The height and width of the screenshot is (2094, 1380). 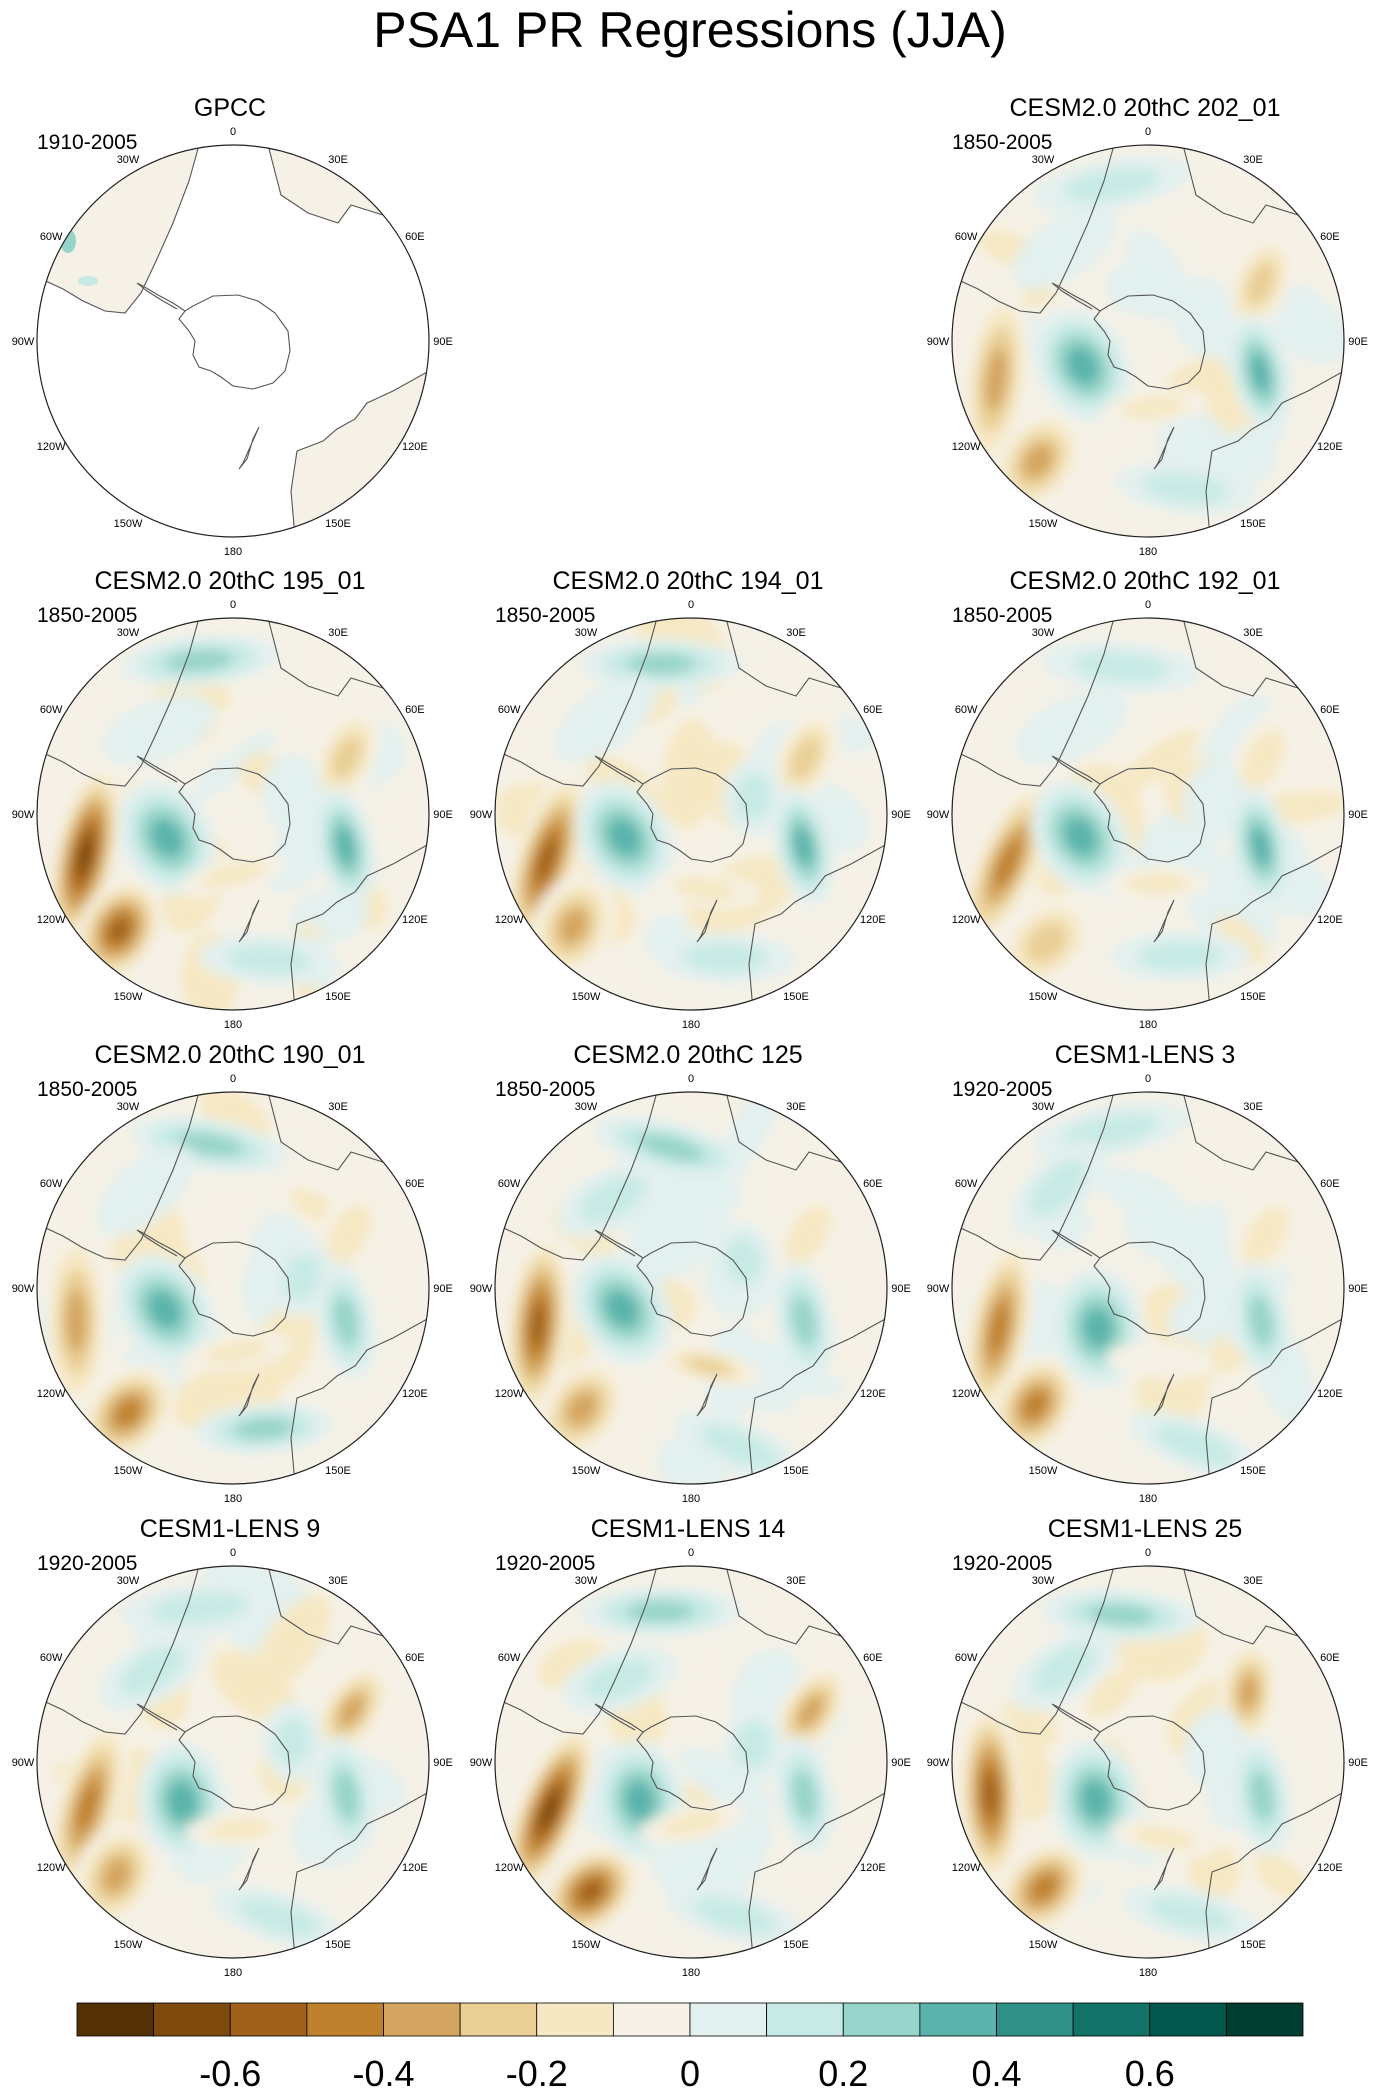 What do you see at coordinates (233, 341) in the screenshot?
I see `map-boundary` at bounding box center [233, 341].